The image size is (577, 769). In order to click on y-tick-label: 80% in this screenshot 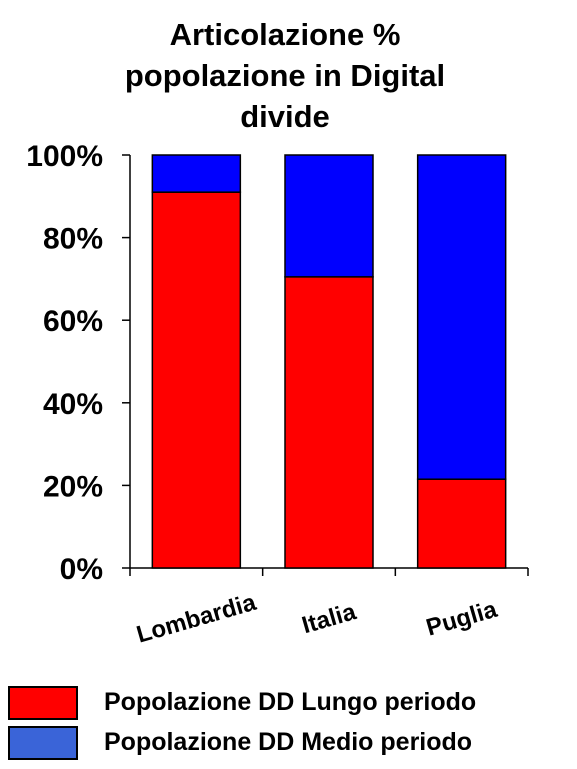, I will do `click(73, 239)`.